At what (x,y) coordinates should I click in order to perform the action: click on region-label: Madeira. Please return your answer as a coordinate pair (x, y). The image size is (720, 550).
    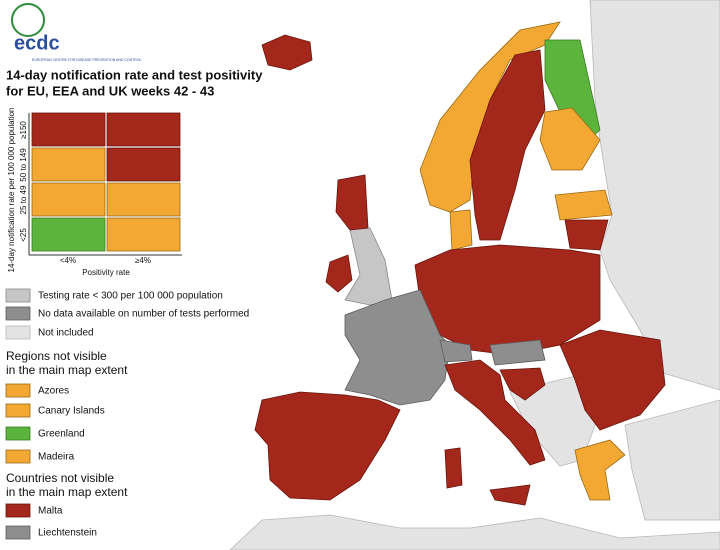
    Looking at the image, I should click on (56, 457).